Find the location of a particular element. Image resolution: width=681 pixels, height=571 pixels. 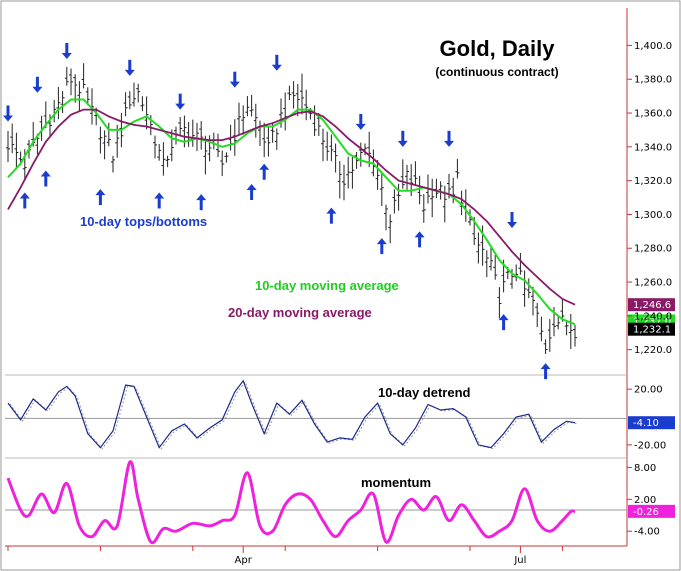

price-ytick-label: 1,340.0 is located at coordinates (653, 147).